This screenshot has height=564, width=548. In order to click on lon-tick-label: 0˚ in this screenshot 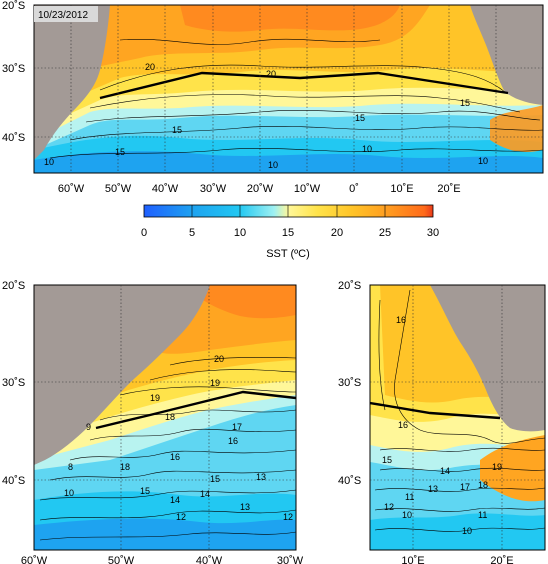, I will do `click(354, 189)`.